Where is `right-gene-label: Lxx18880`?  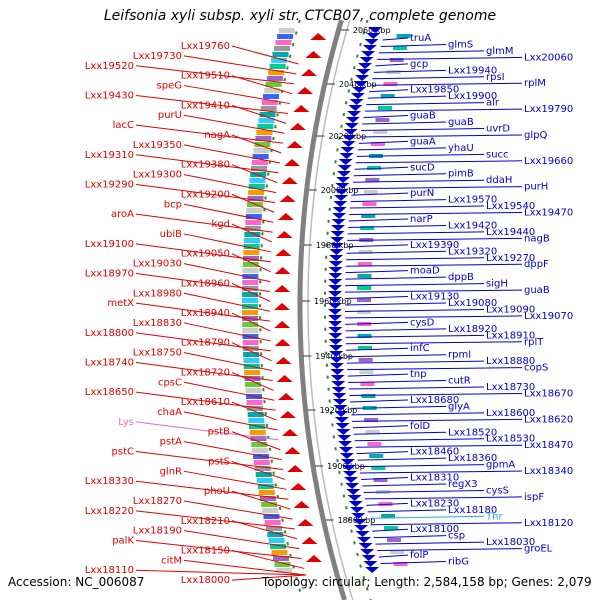 right-gene-label: Lxx18880 is located at coordinates (510, 361).